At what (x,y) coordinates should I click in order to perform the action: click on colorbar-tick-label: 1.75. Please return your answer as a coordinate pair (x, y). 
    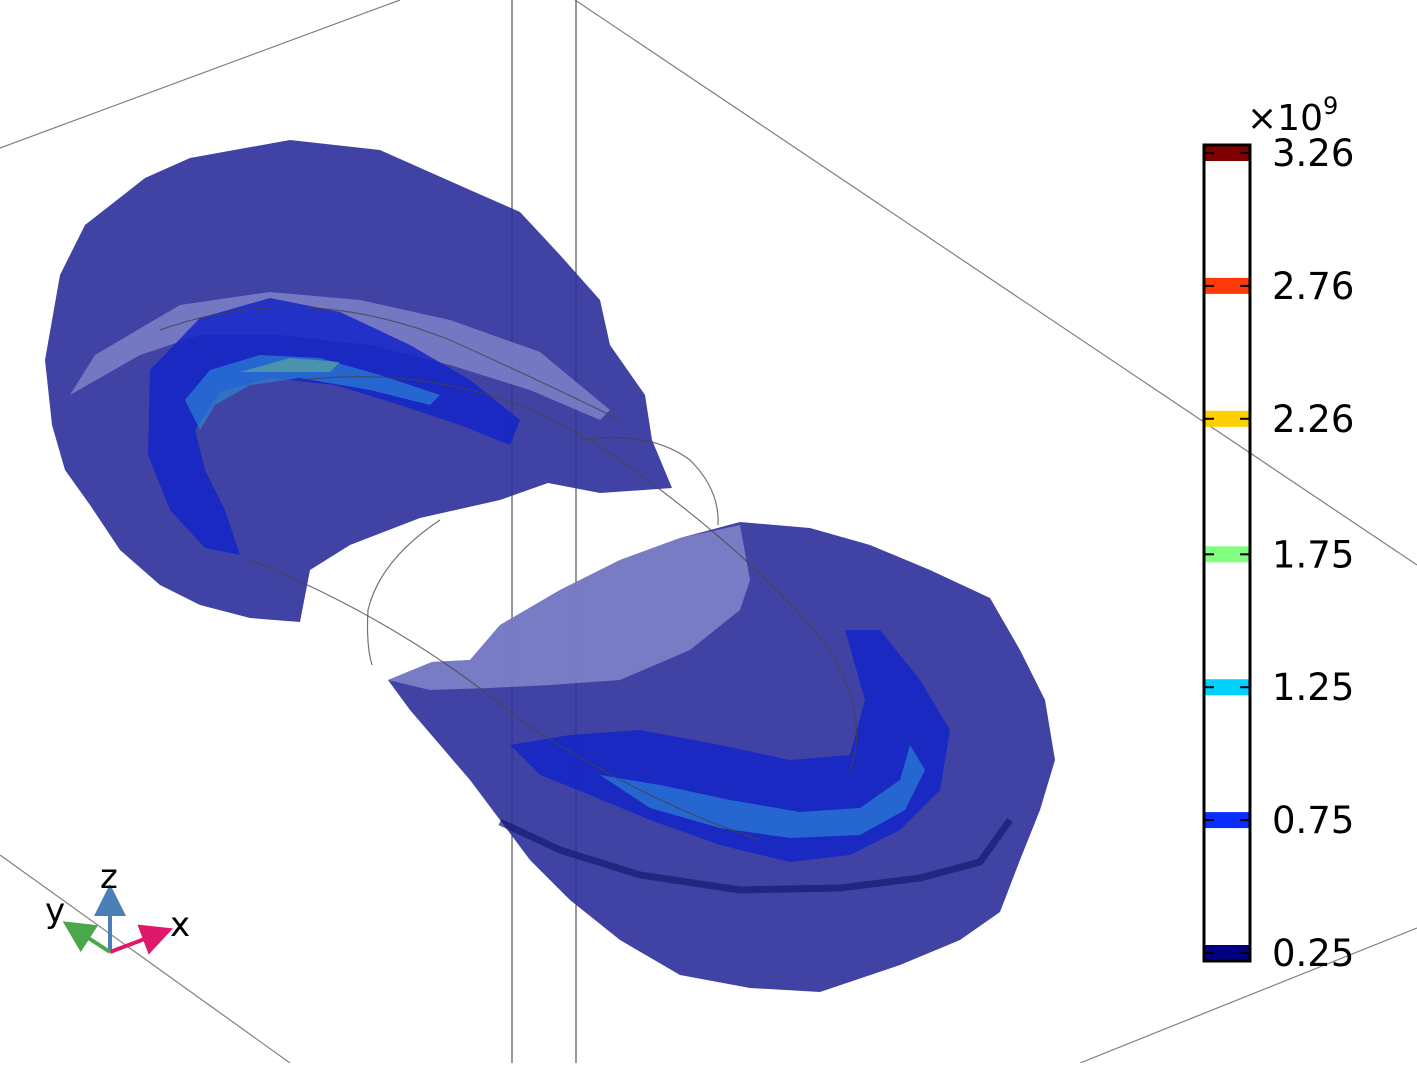
    Looking at the image, I should click on (1313, 554).